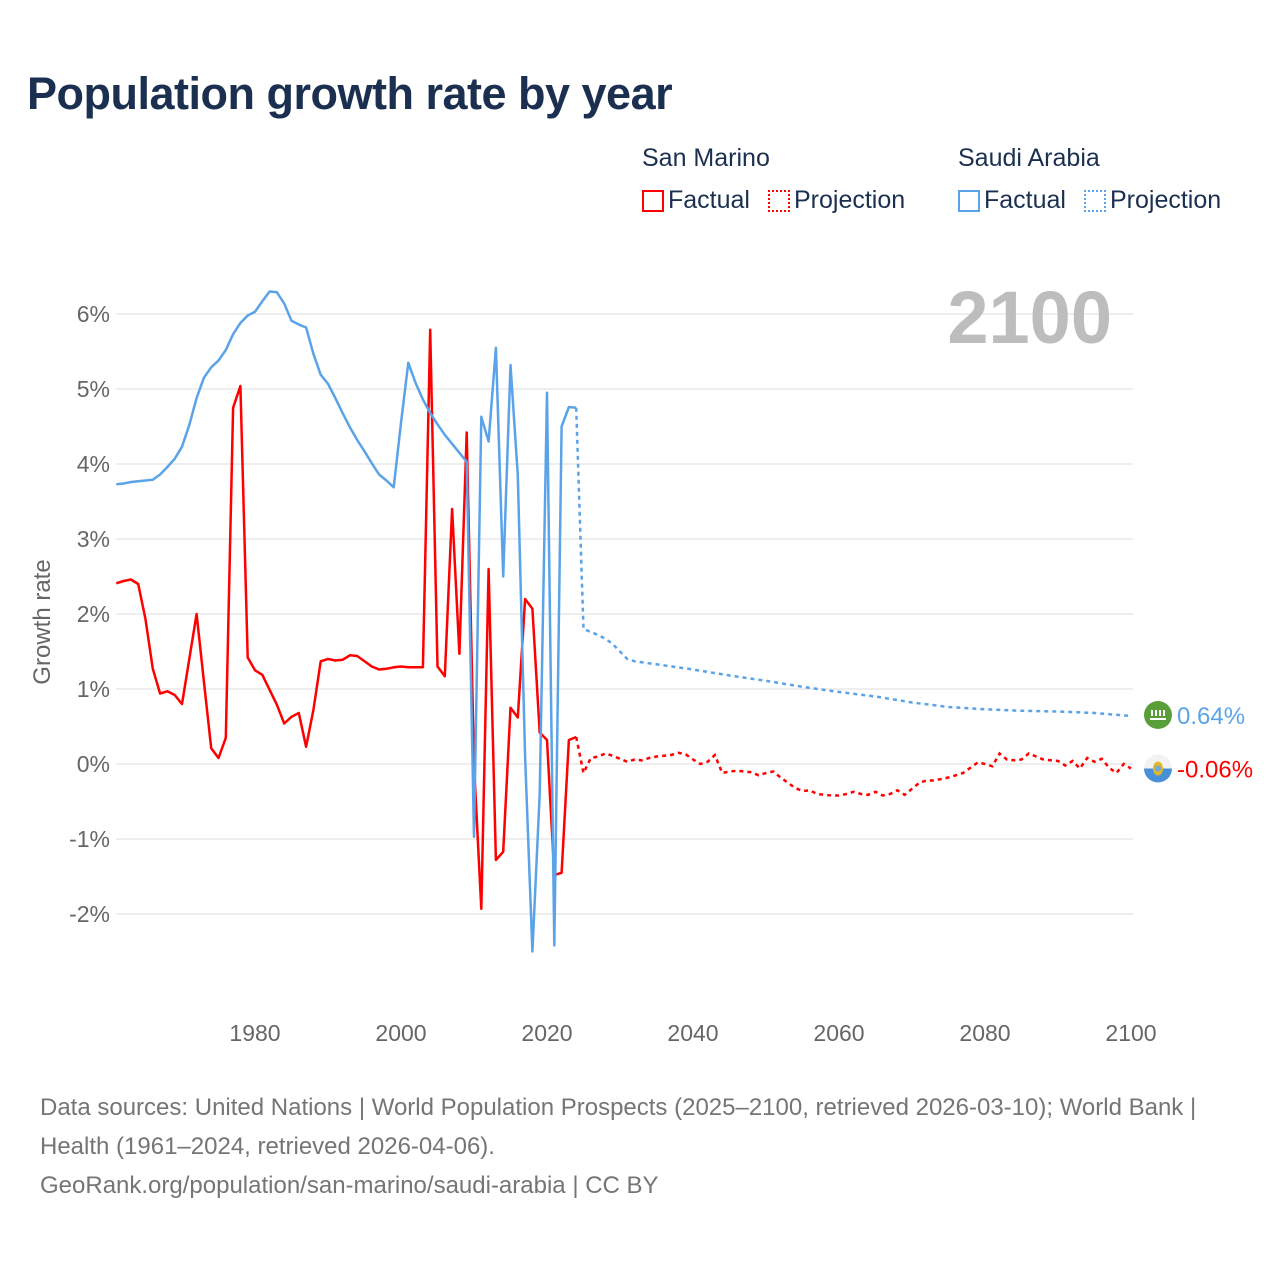 The width and height of the screenshot is (1280, 1280). What do you see at coordinates (853, 562) in the screenshot?
I see `projection-line-saudi-arabia` at bounding box center [853, 562].